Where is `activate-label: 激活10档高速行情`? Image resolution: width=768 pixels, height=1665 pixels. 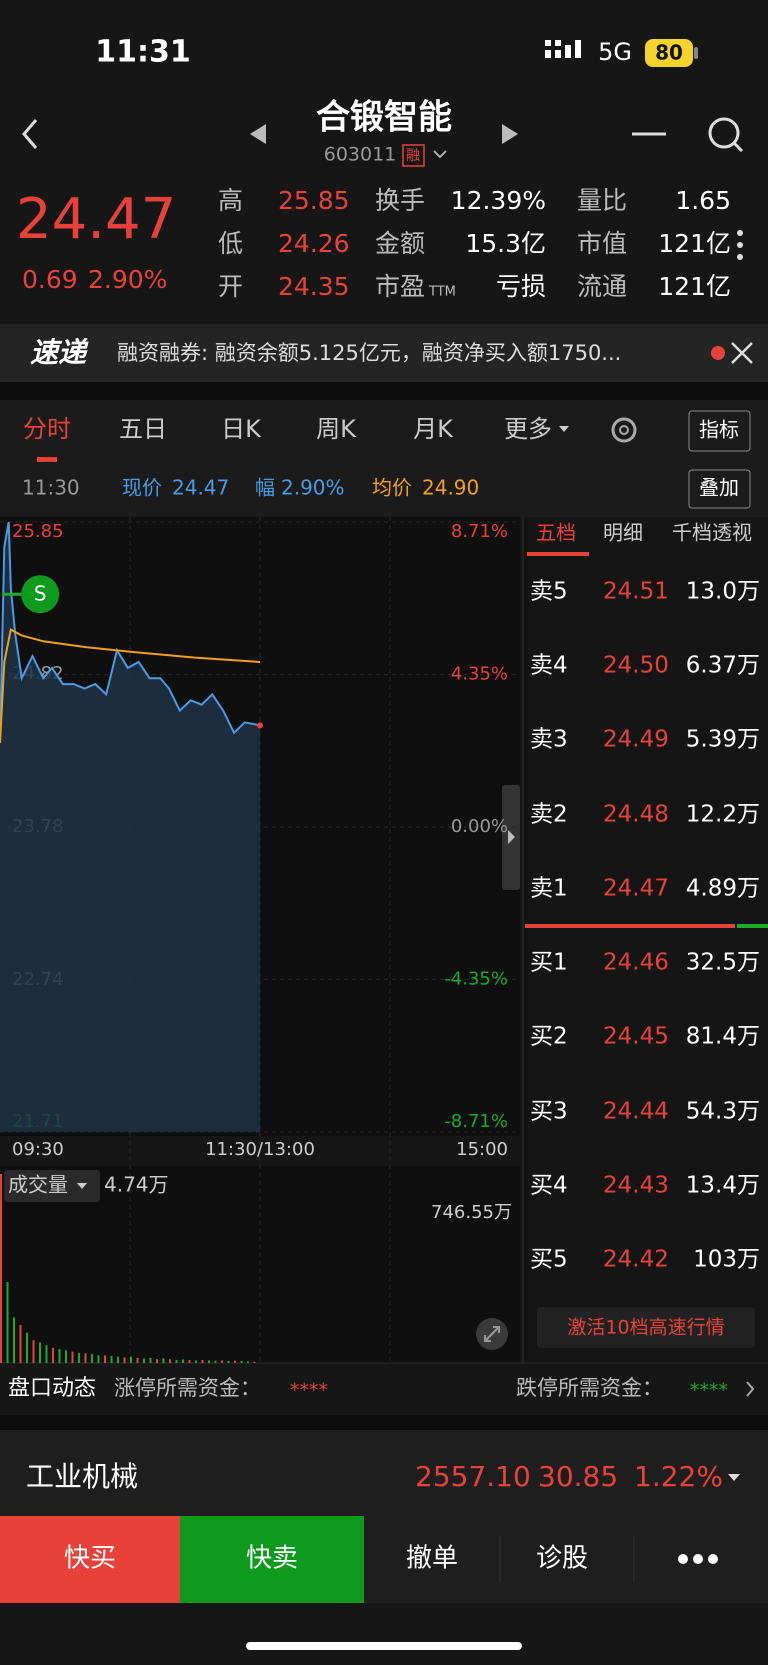 activate-label: 激活10档高速行情 is located at coordinates (645, 1328).